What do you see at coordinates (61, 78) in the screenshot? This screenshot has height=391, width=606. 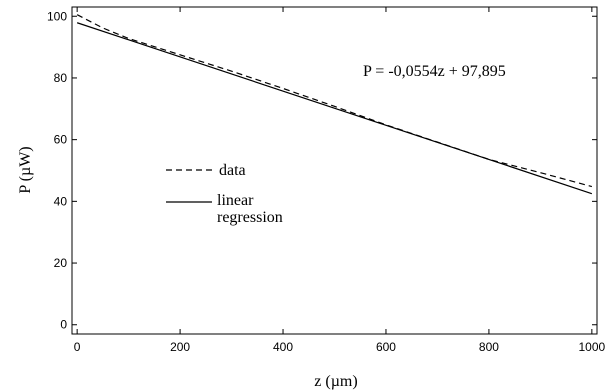 I see `y-tick-label: 80` at bounding box center [61, 78].